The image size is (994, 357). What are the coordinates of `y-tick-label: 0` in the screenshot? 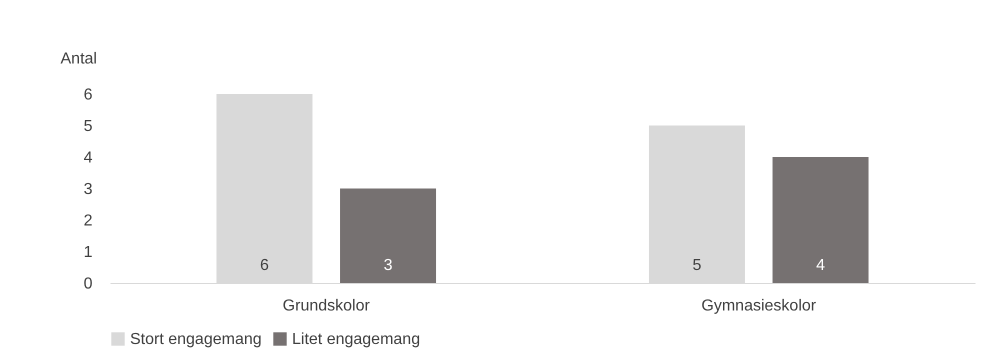 It's located at (88, 284).